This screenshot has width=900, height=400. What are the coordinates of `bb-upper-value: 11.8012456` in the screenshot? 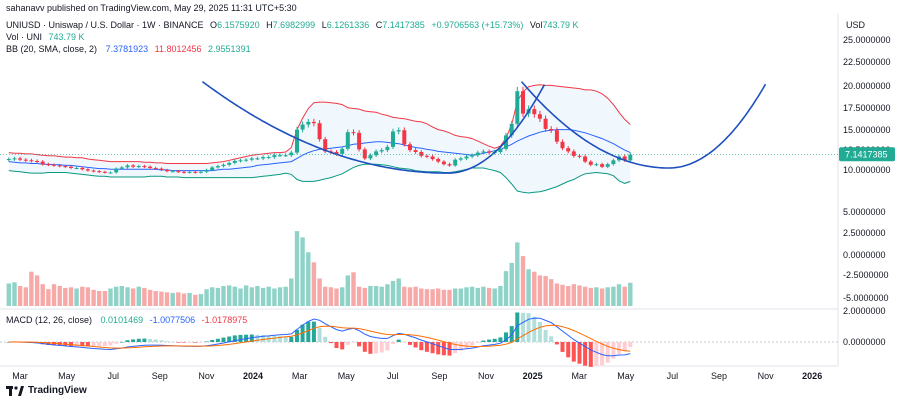 It's located at (178, 49).